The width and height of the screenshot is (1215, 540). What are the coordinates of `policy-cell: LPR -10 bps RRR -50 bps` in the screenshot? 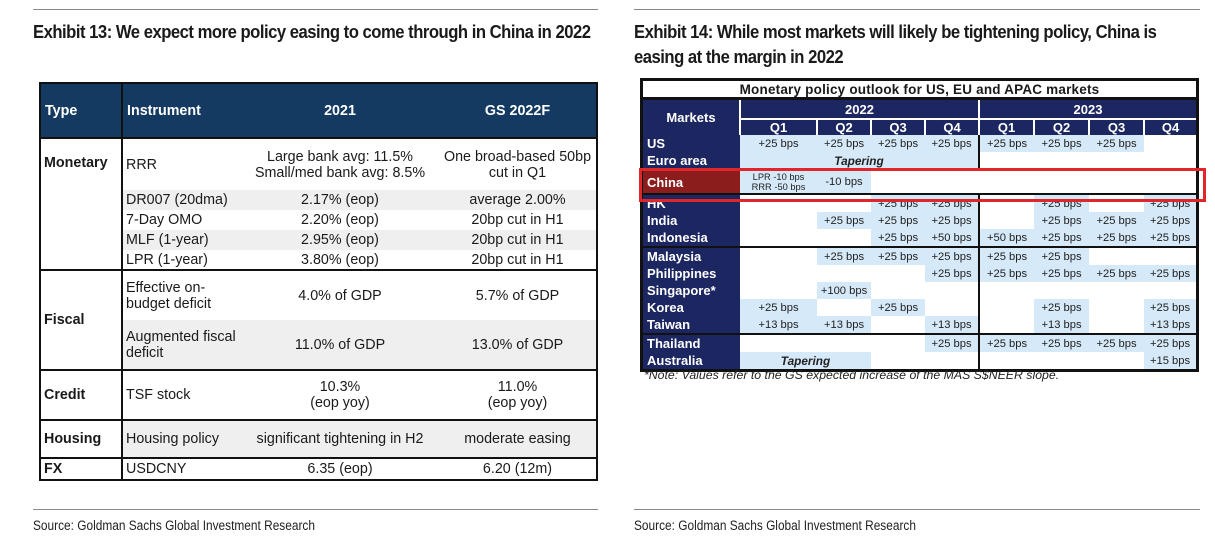 It's located at (778, 181).